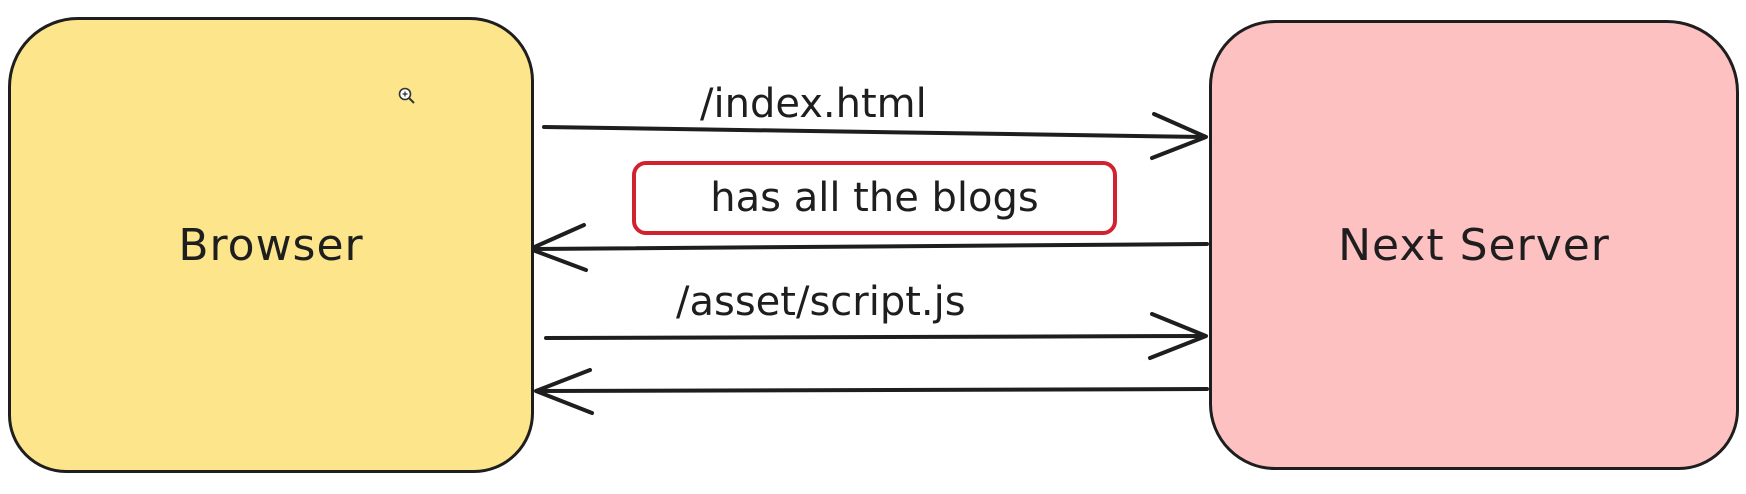 This screenshot has height=494, width=1746. I want to click on next-server-label: Next Server, so click(1474, 245).